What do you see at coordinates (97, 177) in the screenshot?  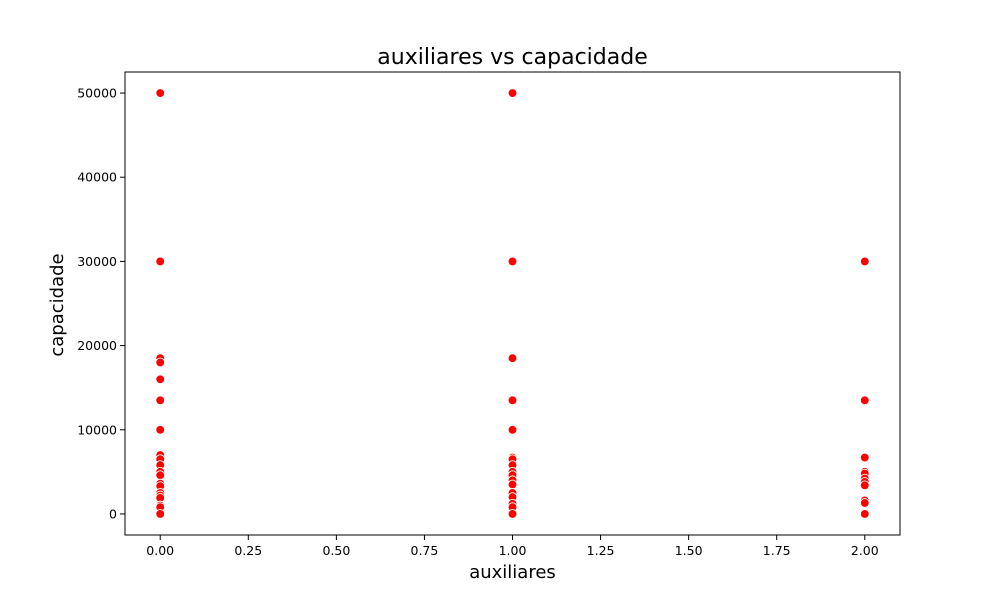 I see `y-tick-label: 40000` at bounding box center [97, 177].